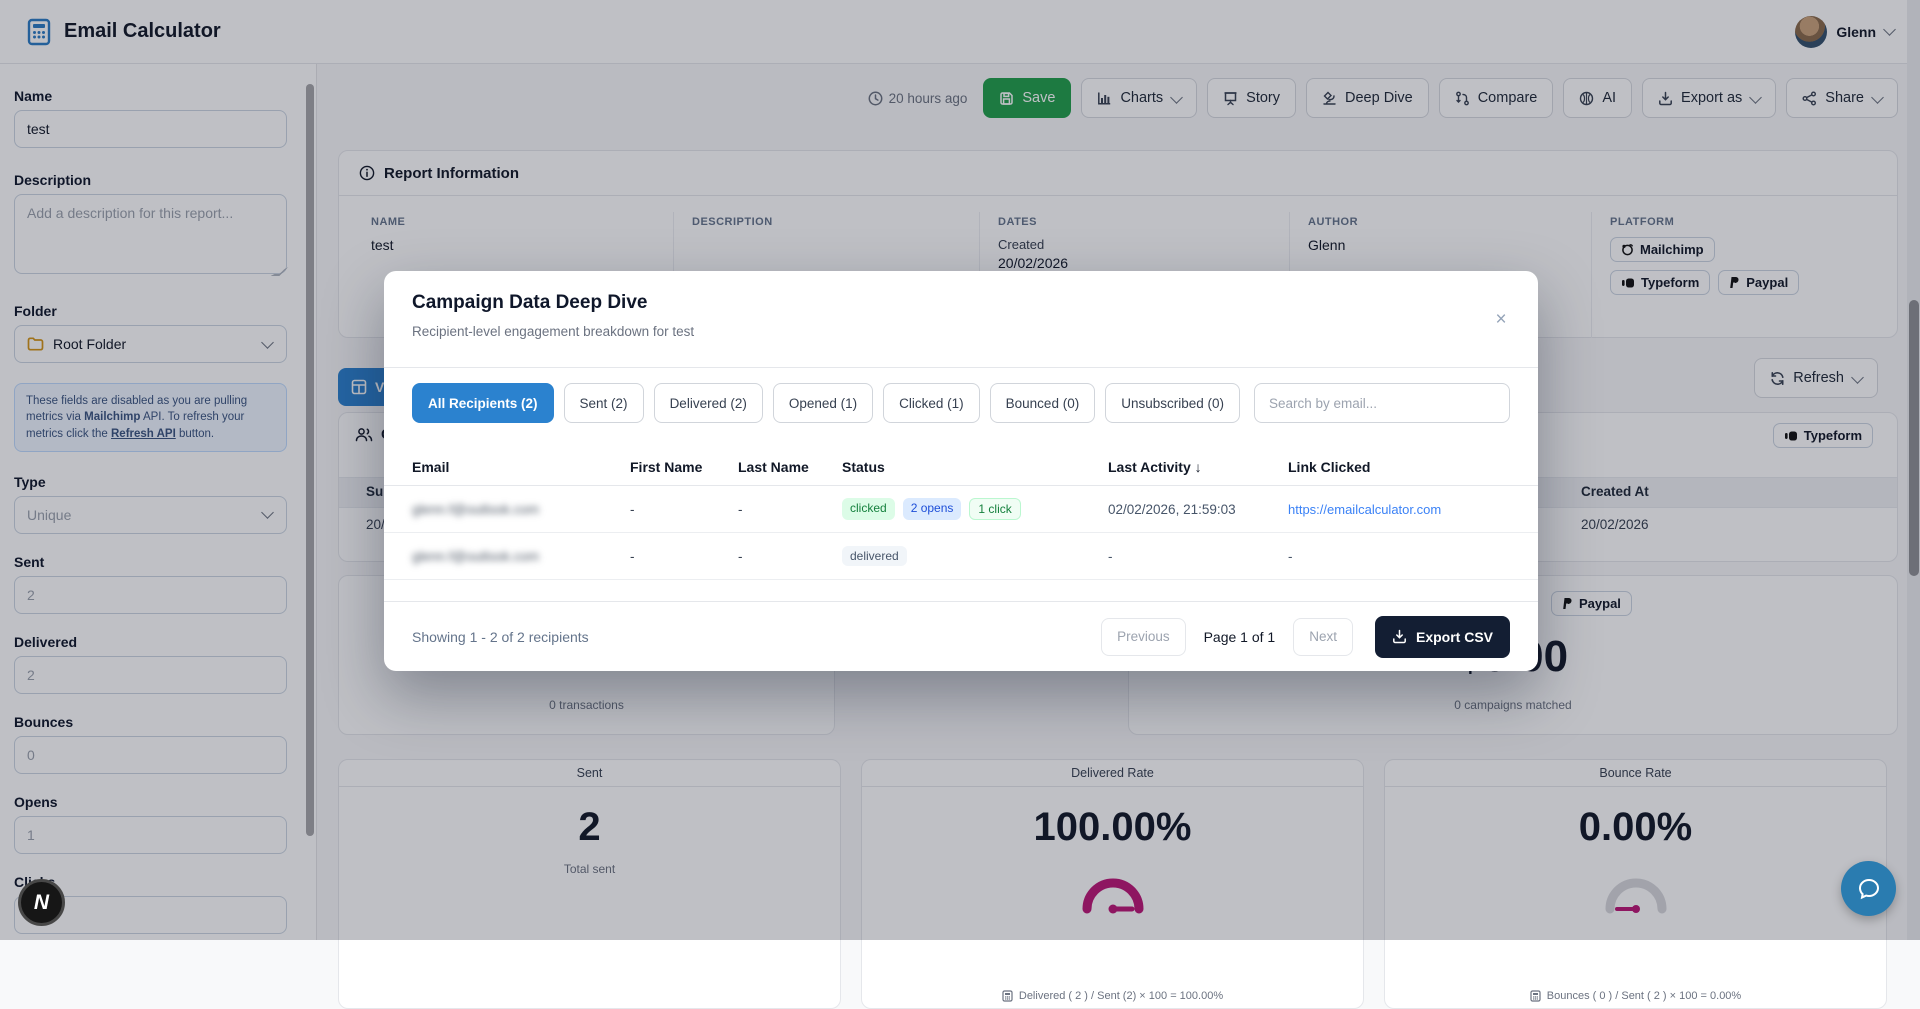 The width and height of the screenshot is (1920, 1009). Describe the element at coordinates (932, 509) in the screenshot. I see `status-badge-opens: 2 opens` at that location.